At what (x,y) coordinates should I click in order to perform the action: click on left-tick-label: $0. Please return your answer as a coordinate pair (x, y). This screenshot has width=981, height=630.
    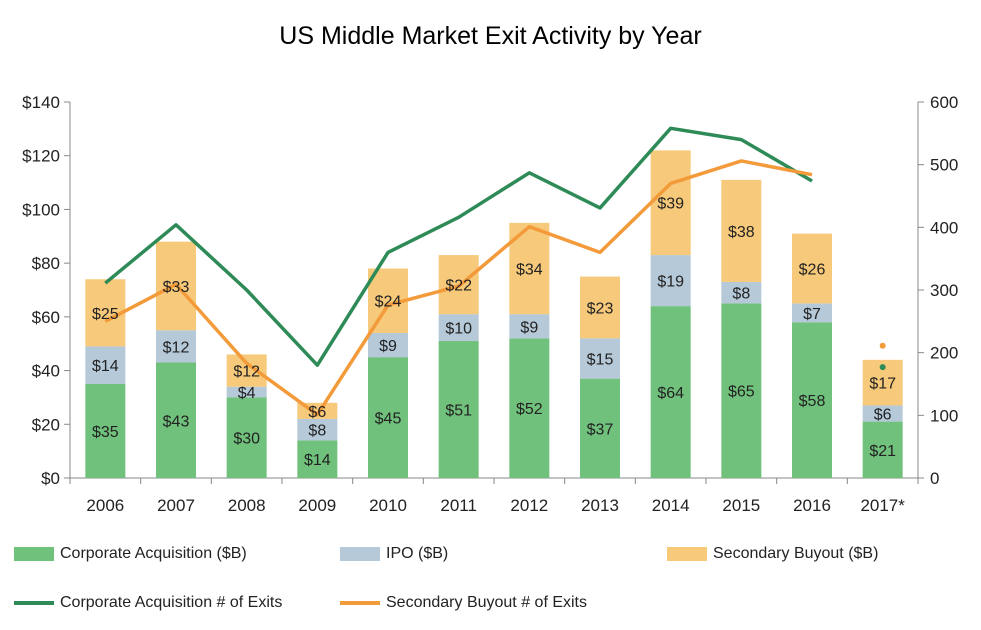
    Looking at the image, I should click on (50, 478).